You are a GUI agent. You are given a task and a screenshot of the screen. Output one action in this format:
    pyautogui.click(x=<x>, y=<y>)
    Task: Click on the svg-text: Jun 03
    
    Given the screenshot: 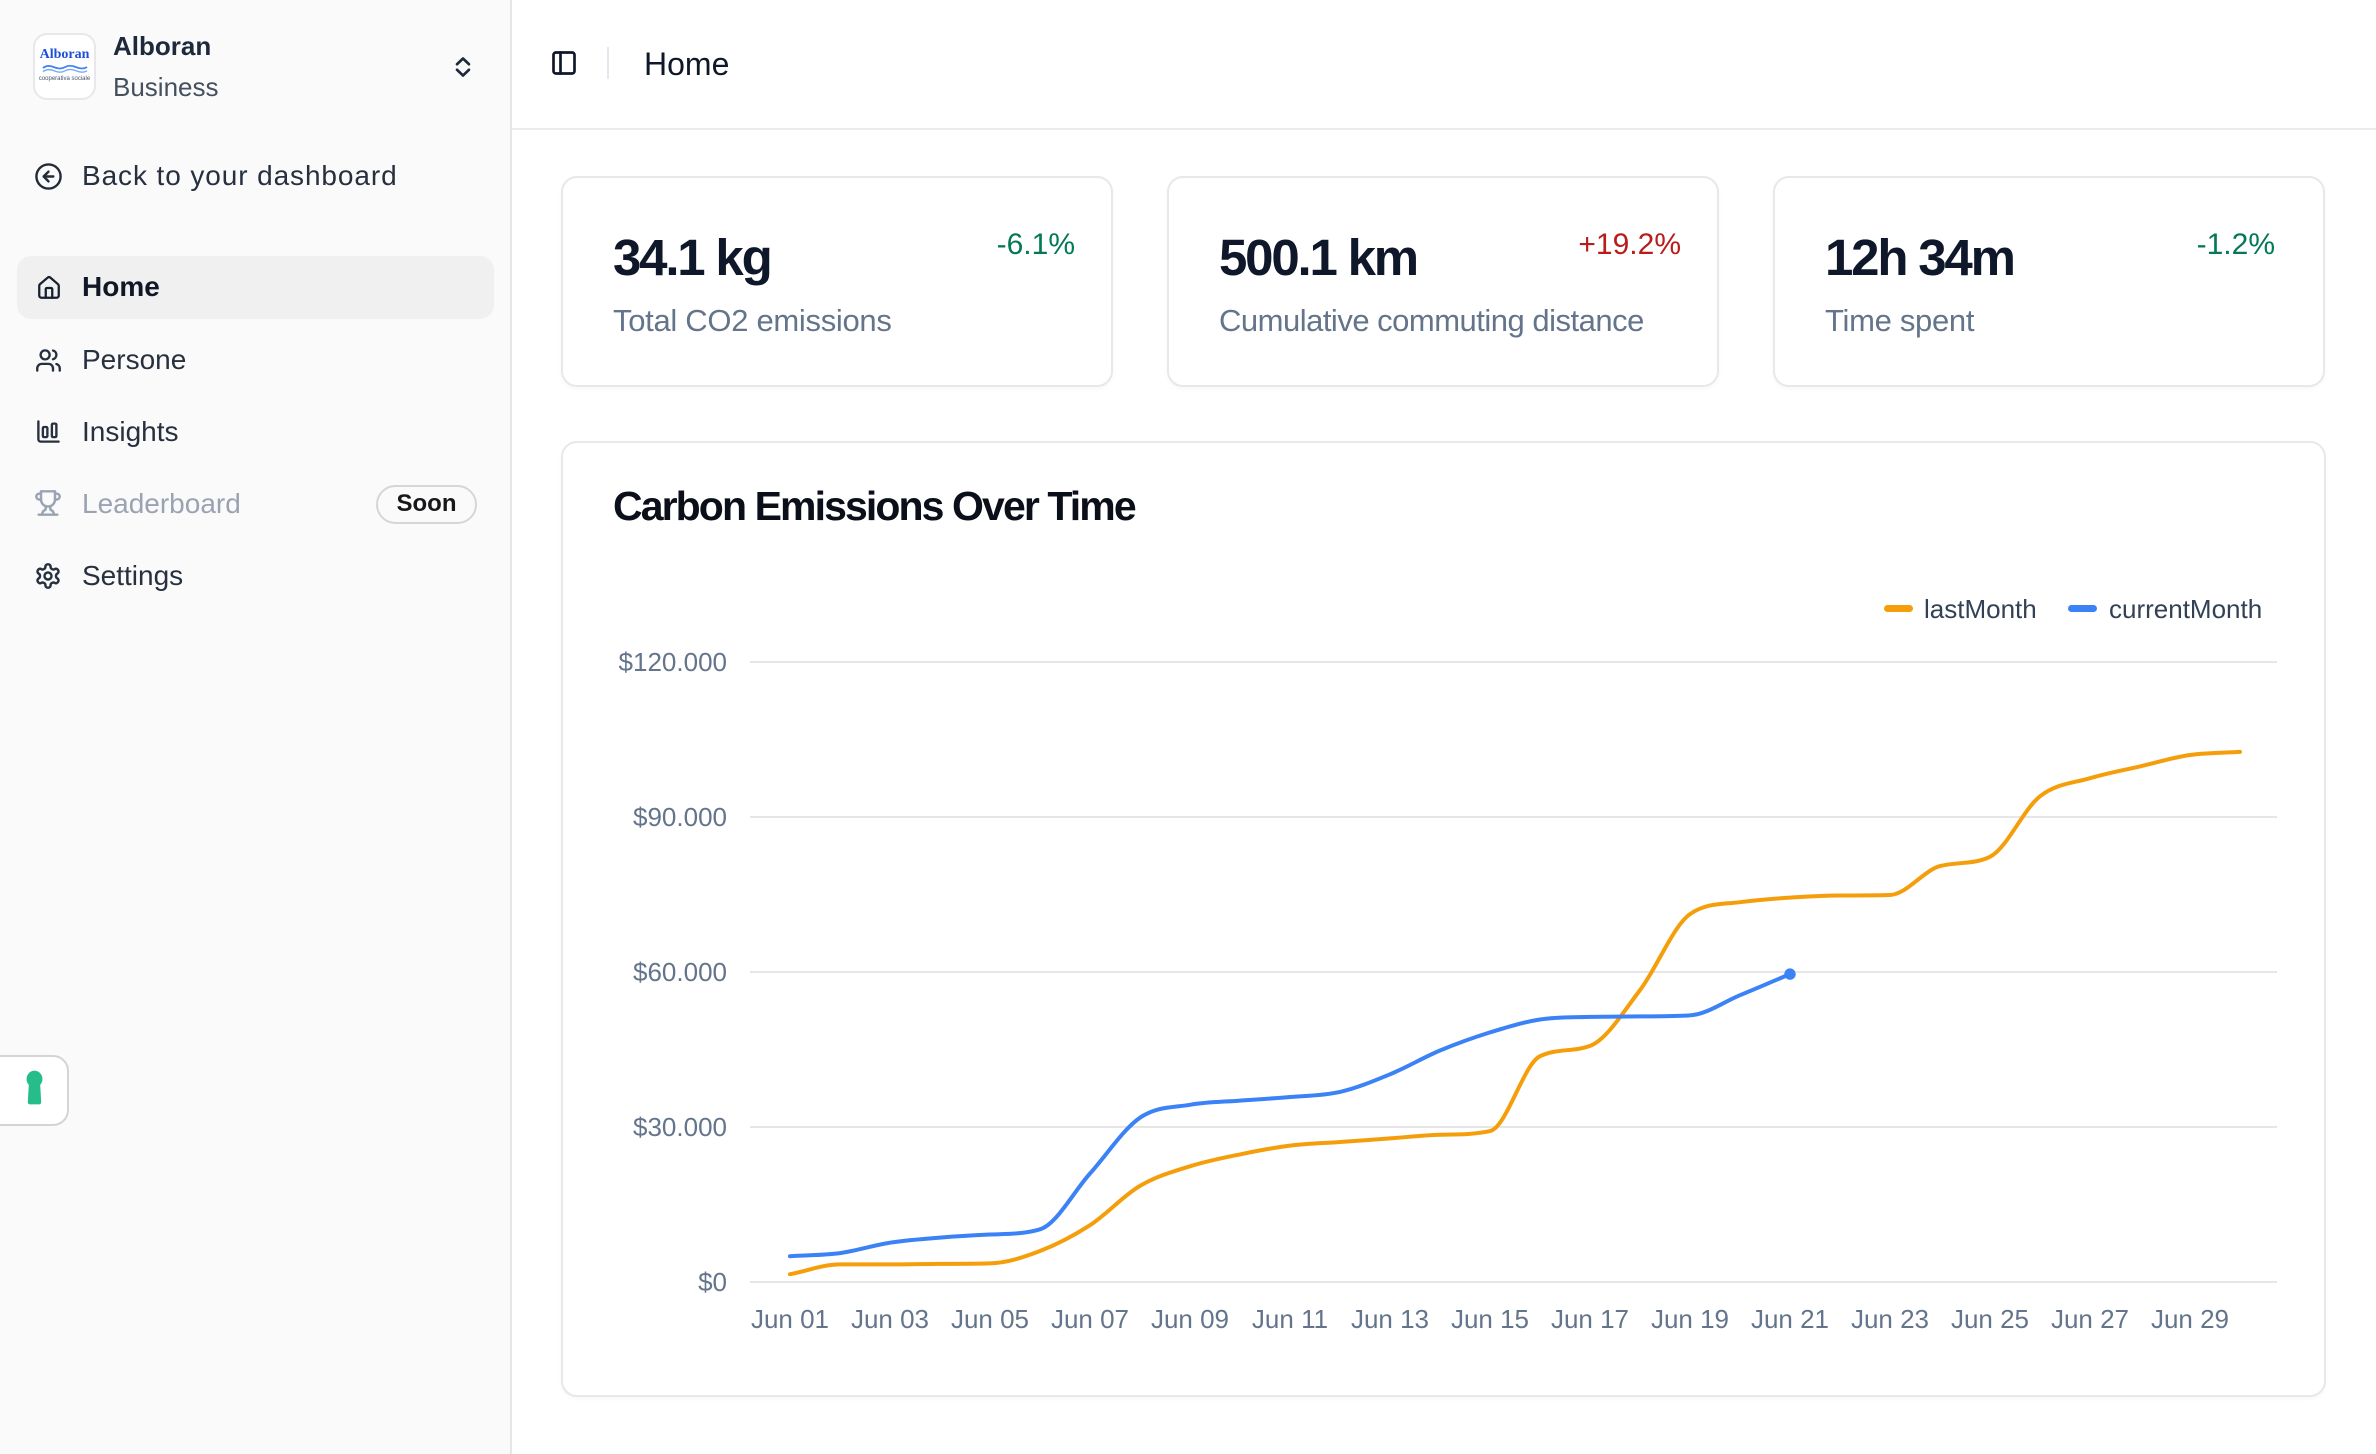 What is the action you would take?
    pyautogui.click(x=890, y=1319)
    